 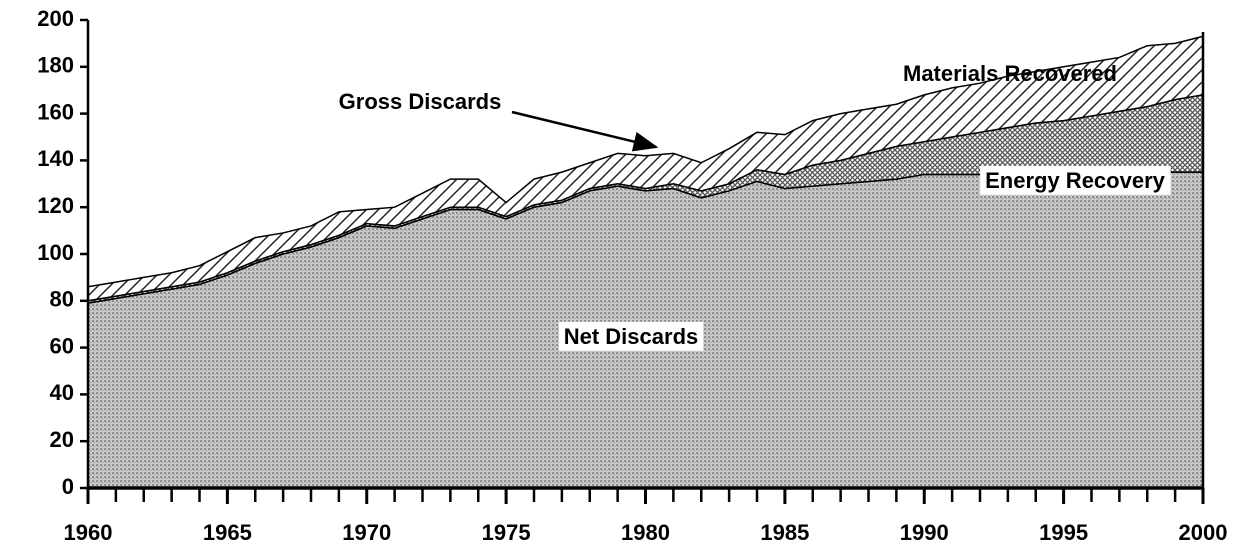 I want to click on y-tick-label: 40, so click(x=62, y=392).